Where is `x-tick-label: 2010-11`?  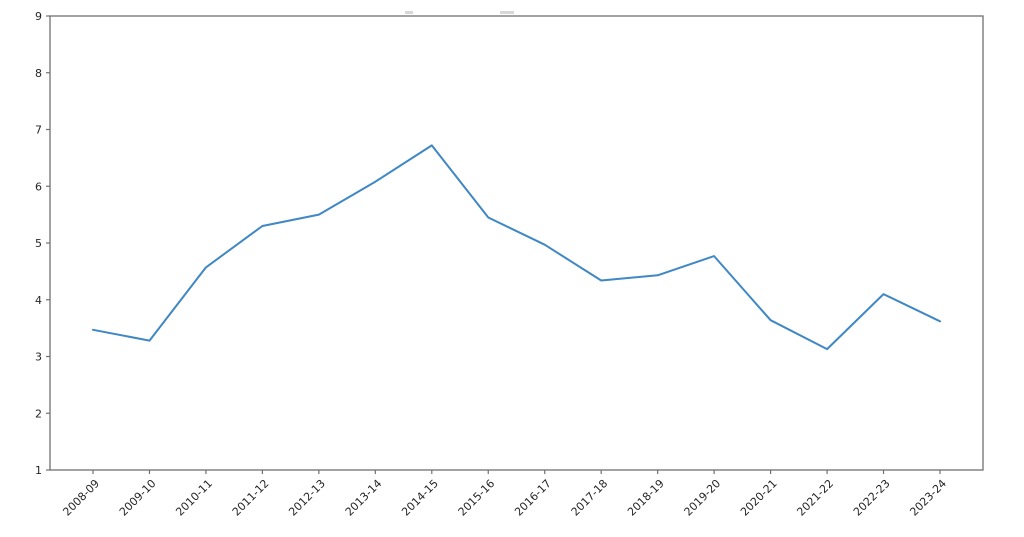 x-tick-label: 2010-11 is located at coordinates (194, 498).